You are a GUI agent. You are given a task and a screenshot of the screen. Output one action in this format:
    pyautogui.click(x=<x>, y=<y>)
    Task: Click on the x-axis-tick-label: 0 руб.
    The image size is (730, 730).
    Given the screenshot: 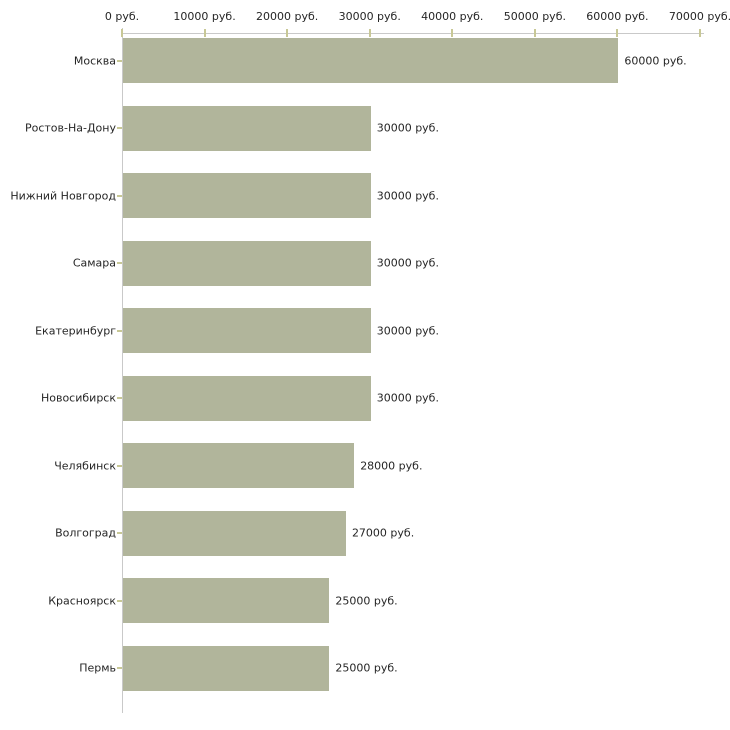 What is the action you would take?
    pyautogui.click(x=122, y=16)
    